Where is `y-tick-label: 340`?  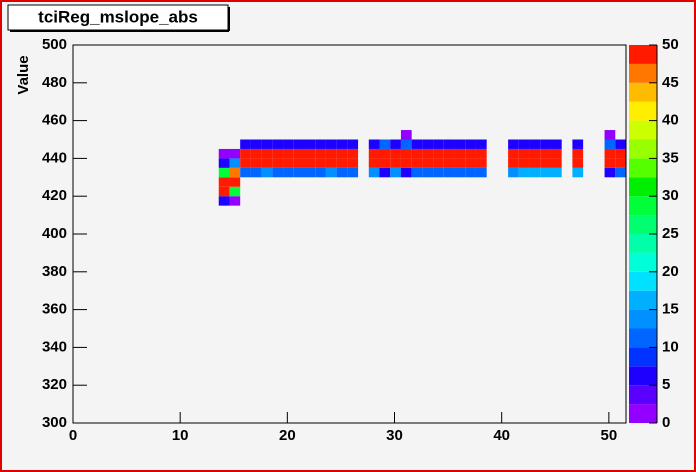 y-tick-label: 340 is located at coordinates (54, 346).